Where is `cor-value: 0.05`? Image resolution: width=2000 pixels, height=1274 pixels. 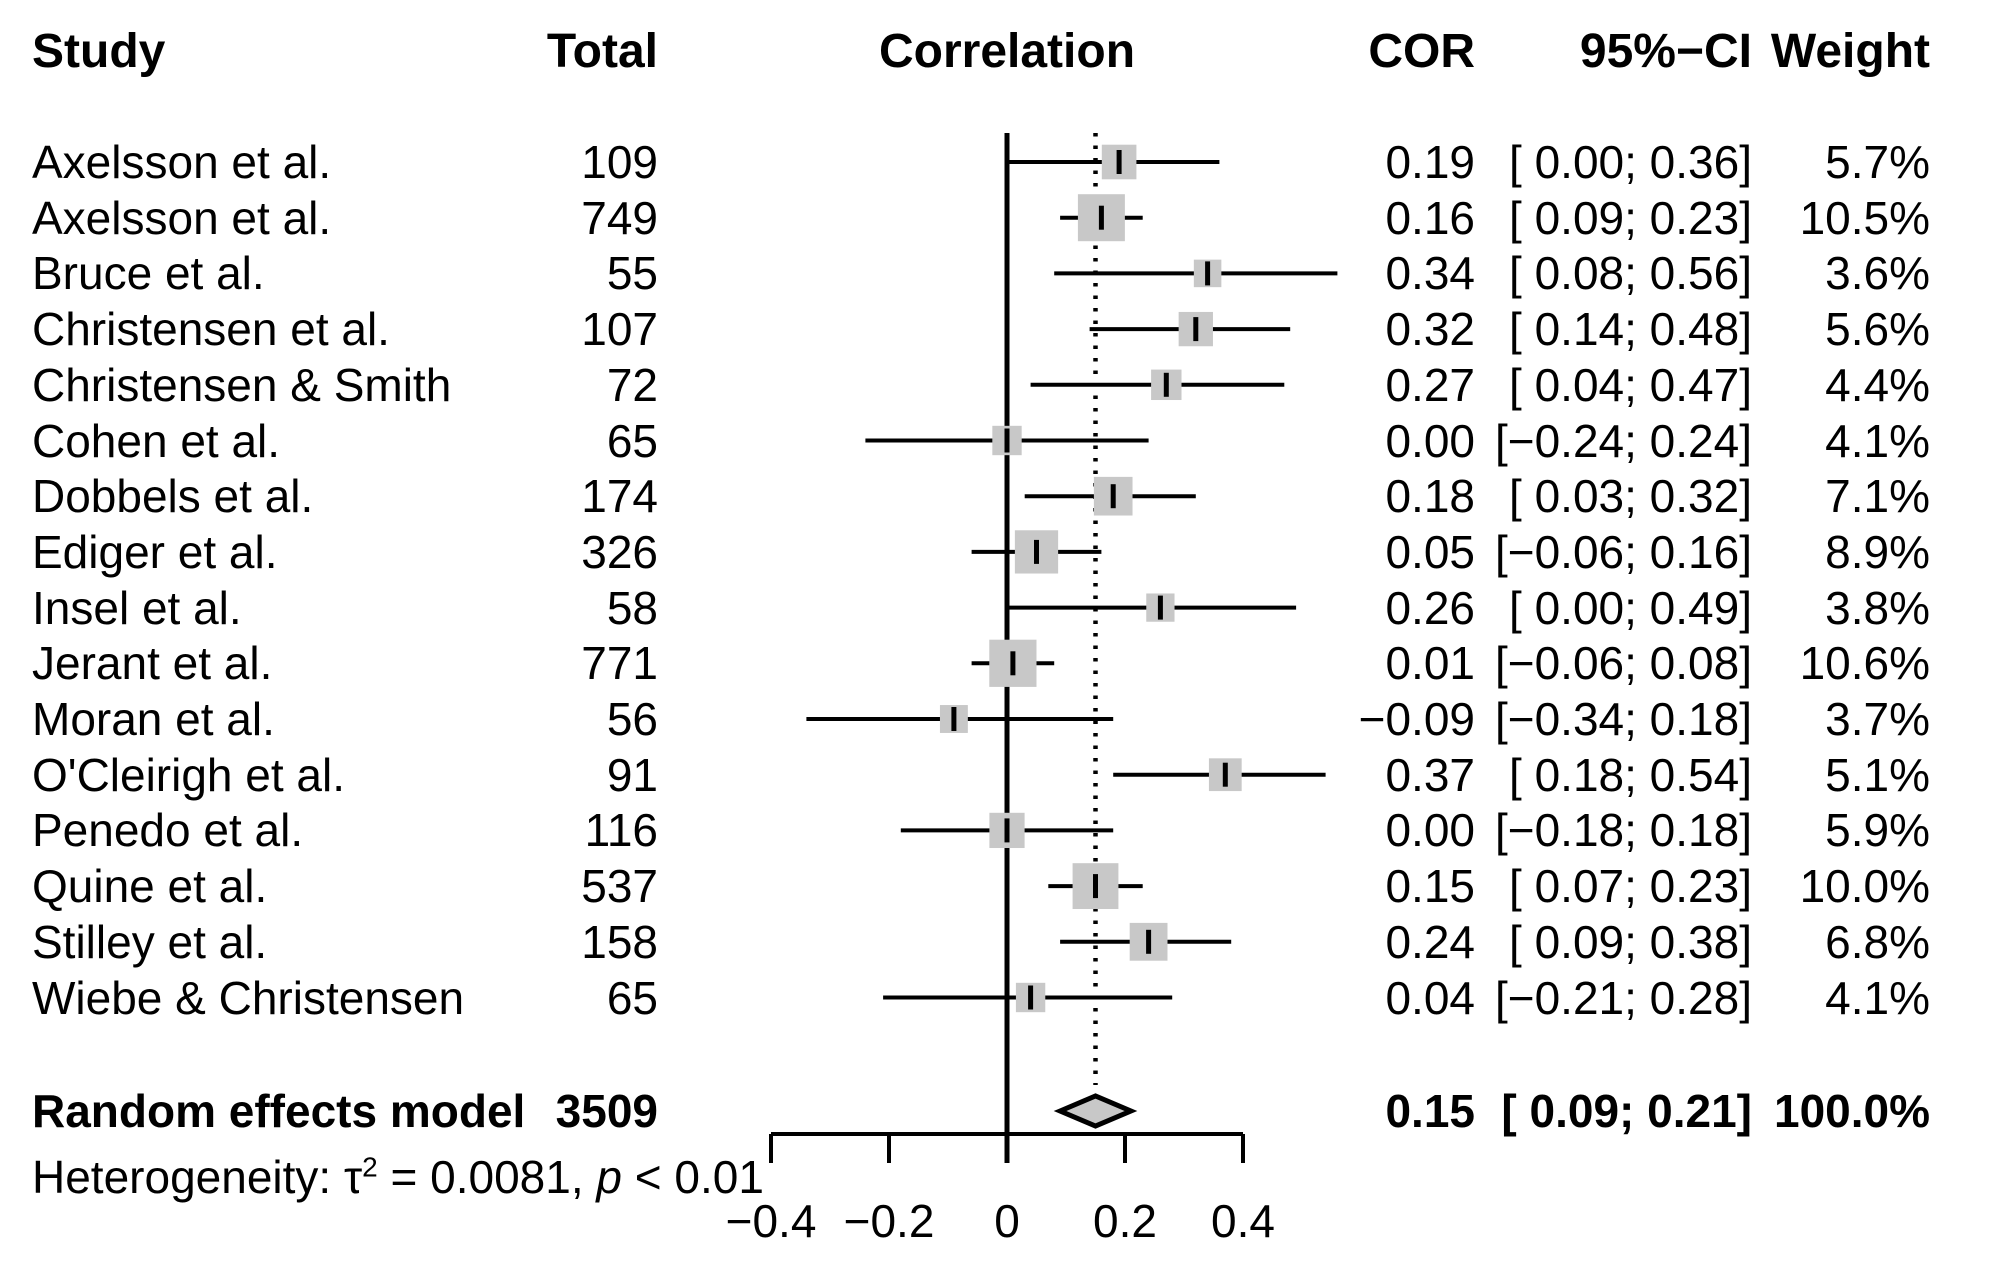 cor-value: 0.05 is located at coordinates (1430, 551).